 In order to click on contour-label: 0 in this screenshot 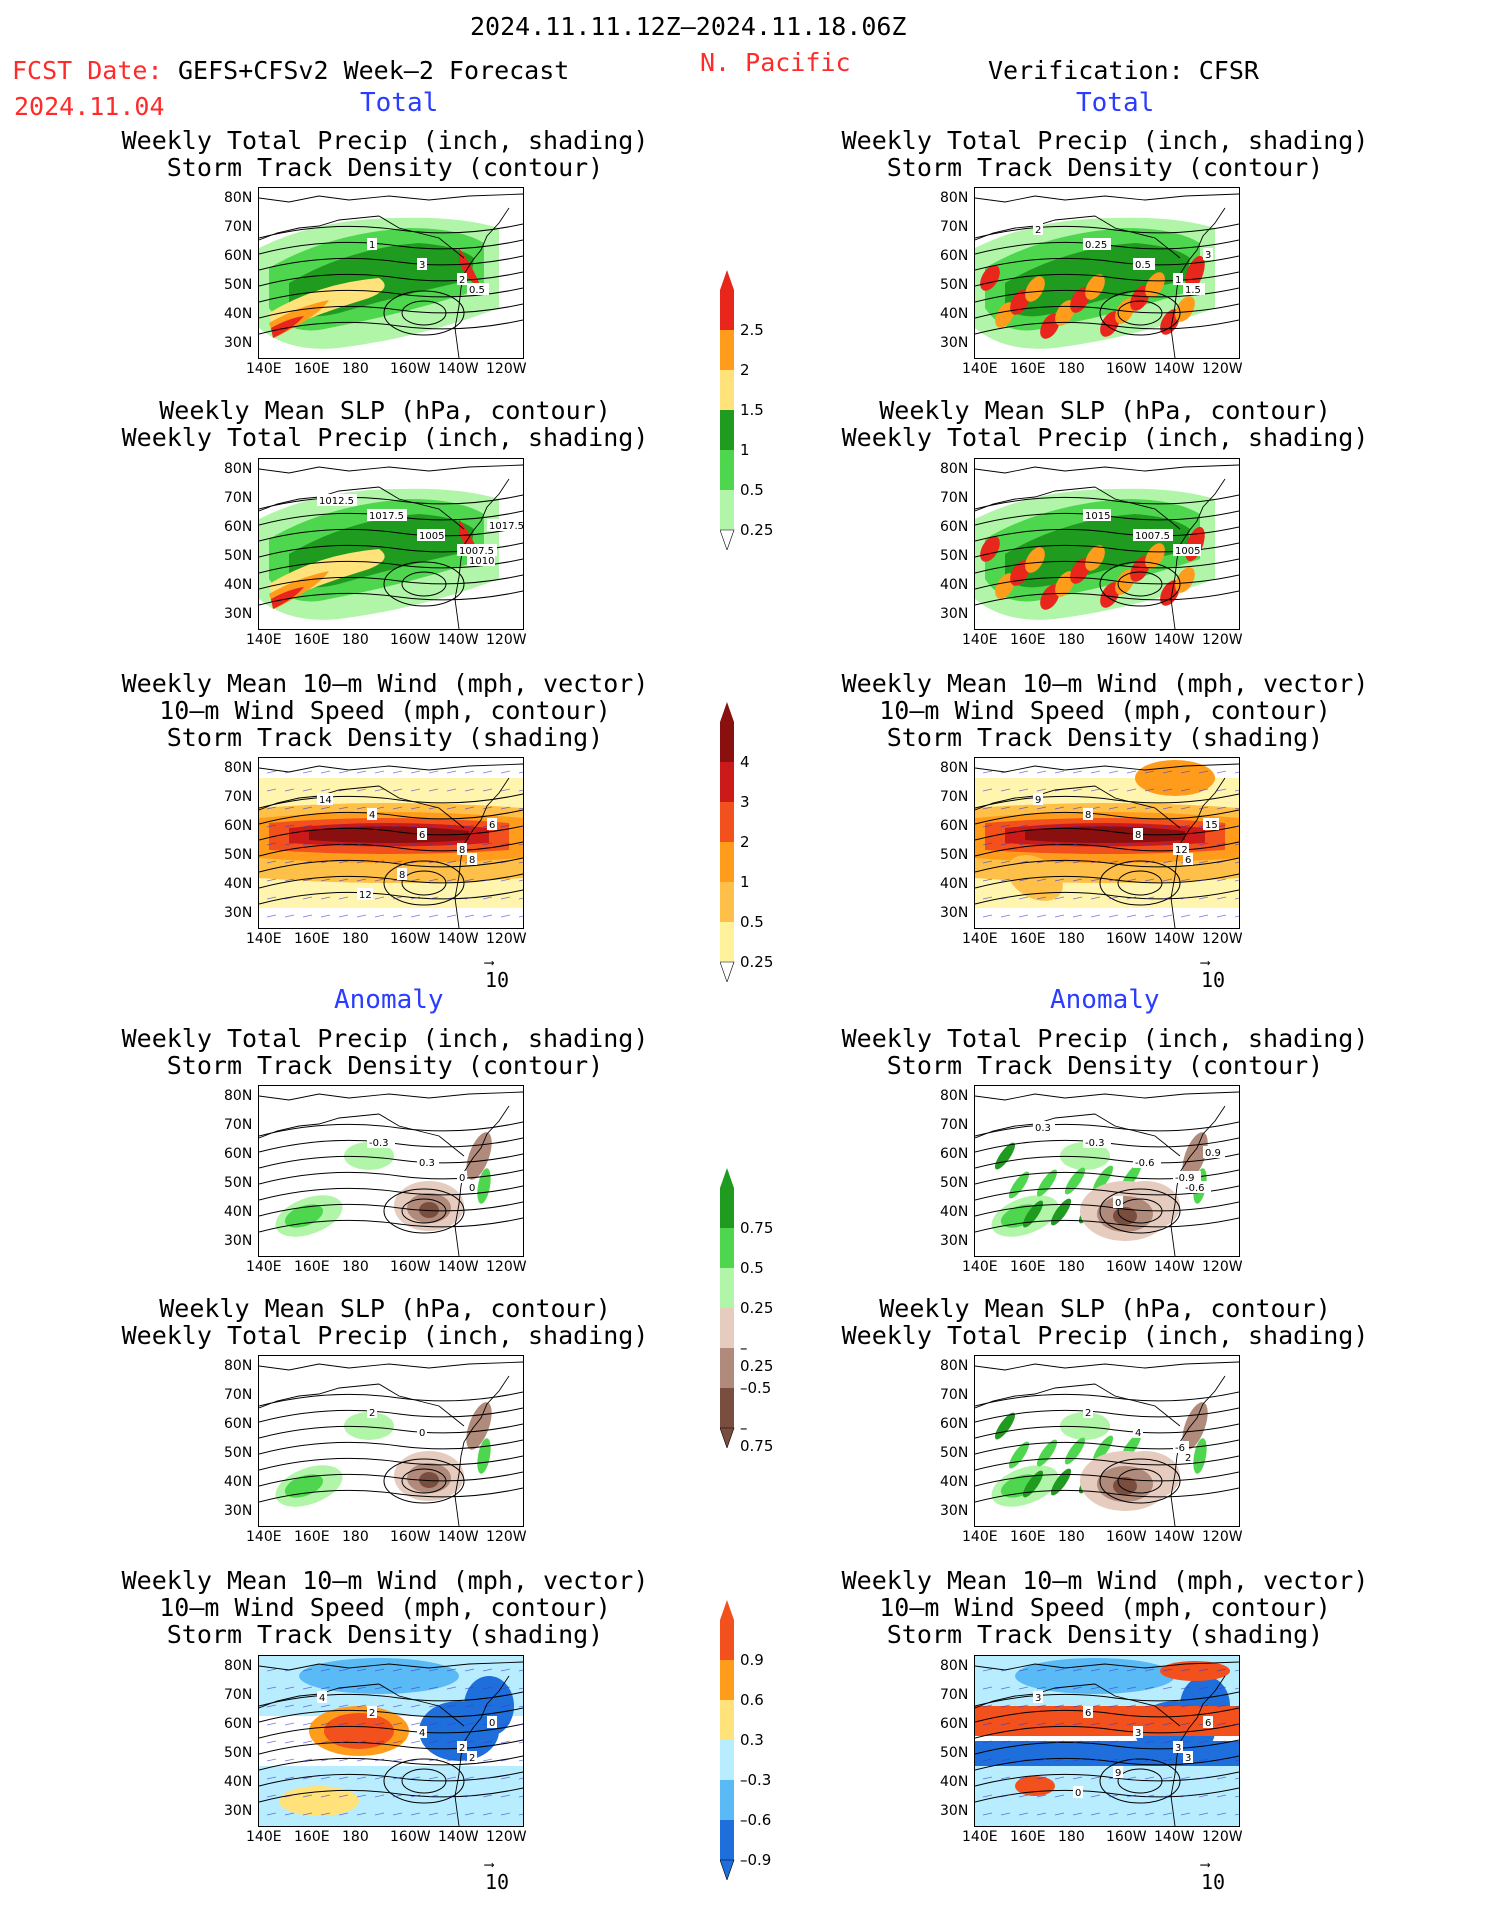, I will do `click(492, 1723)`.